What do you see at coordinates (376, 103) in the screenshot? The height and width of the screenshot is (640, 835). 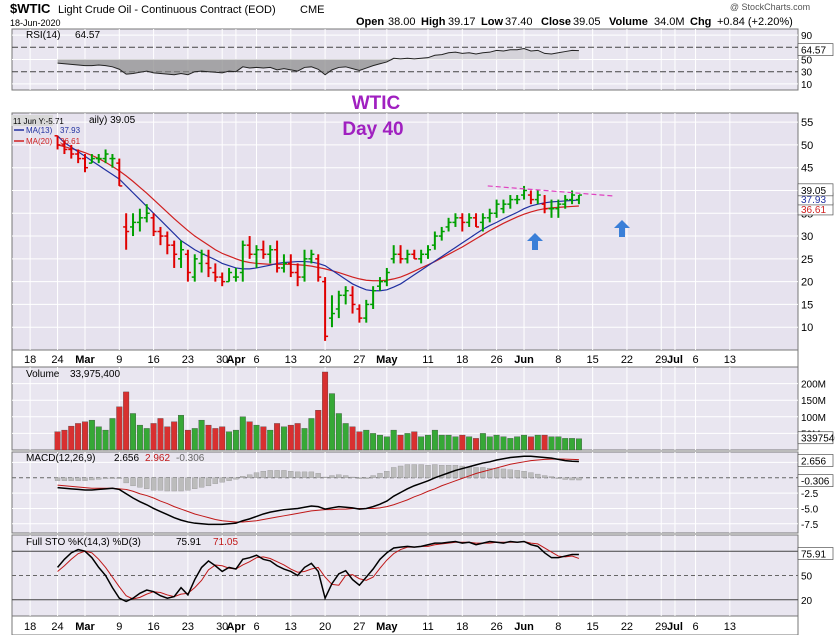 I see `annotation-title: WTIC` at bounding box center [376, 103].